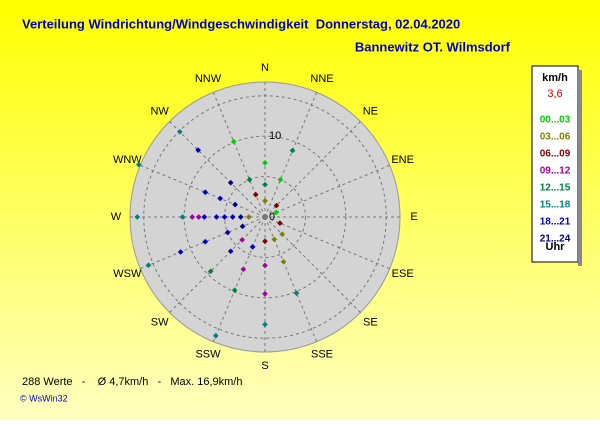 This screenshot has height=425, width=600. I want to click on direction-label: SSE, so click(322, 355).